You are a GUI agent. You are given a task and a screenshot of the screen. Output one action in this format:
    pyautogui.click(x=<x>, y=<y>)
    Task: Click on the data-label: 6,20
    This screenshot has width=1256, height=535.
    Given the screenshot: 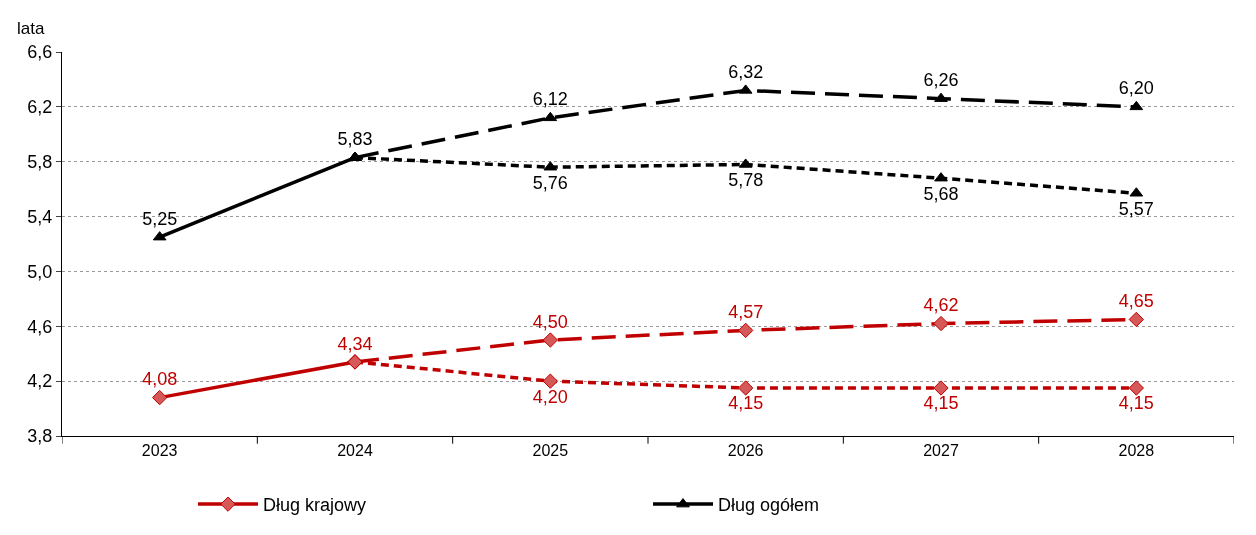 What is the action you would take?
    pyautogui.click(x=1136, y=88)
    